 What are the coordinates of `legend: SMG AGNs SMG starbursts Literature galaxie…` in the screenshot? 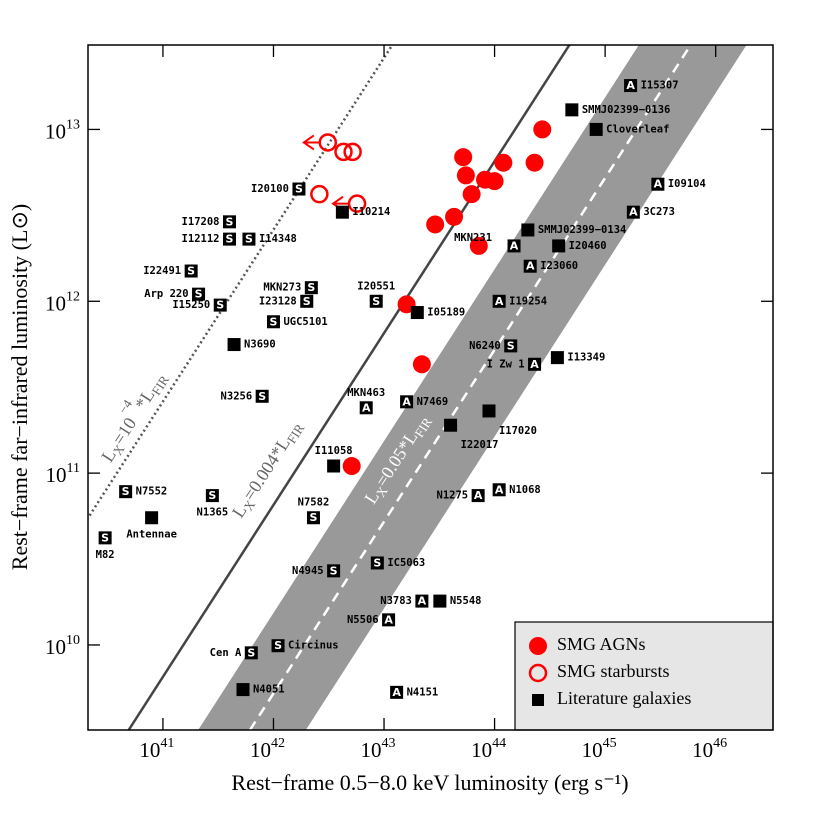 It's located at (644, 676).